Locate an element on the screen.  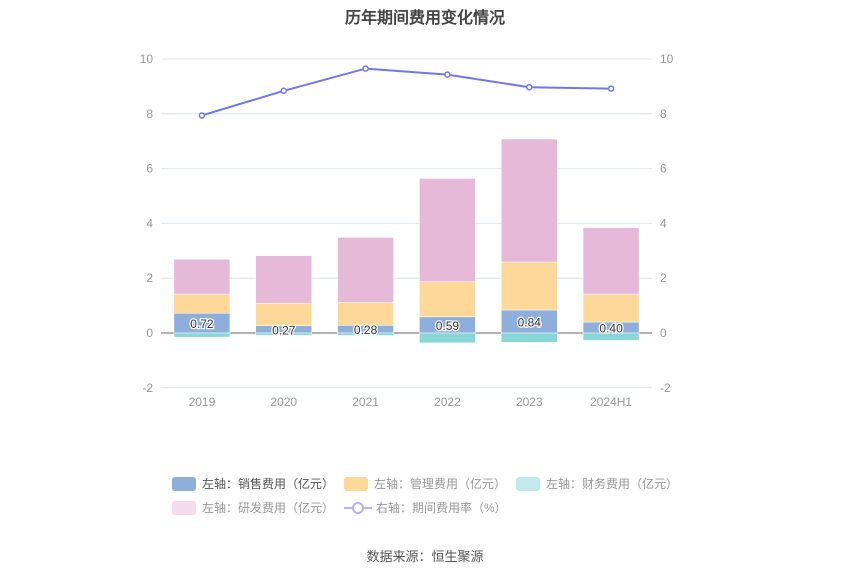
right-tick-label: 8 is located at coordinates (663, 114).